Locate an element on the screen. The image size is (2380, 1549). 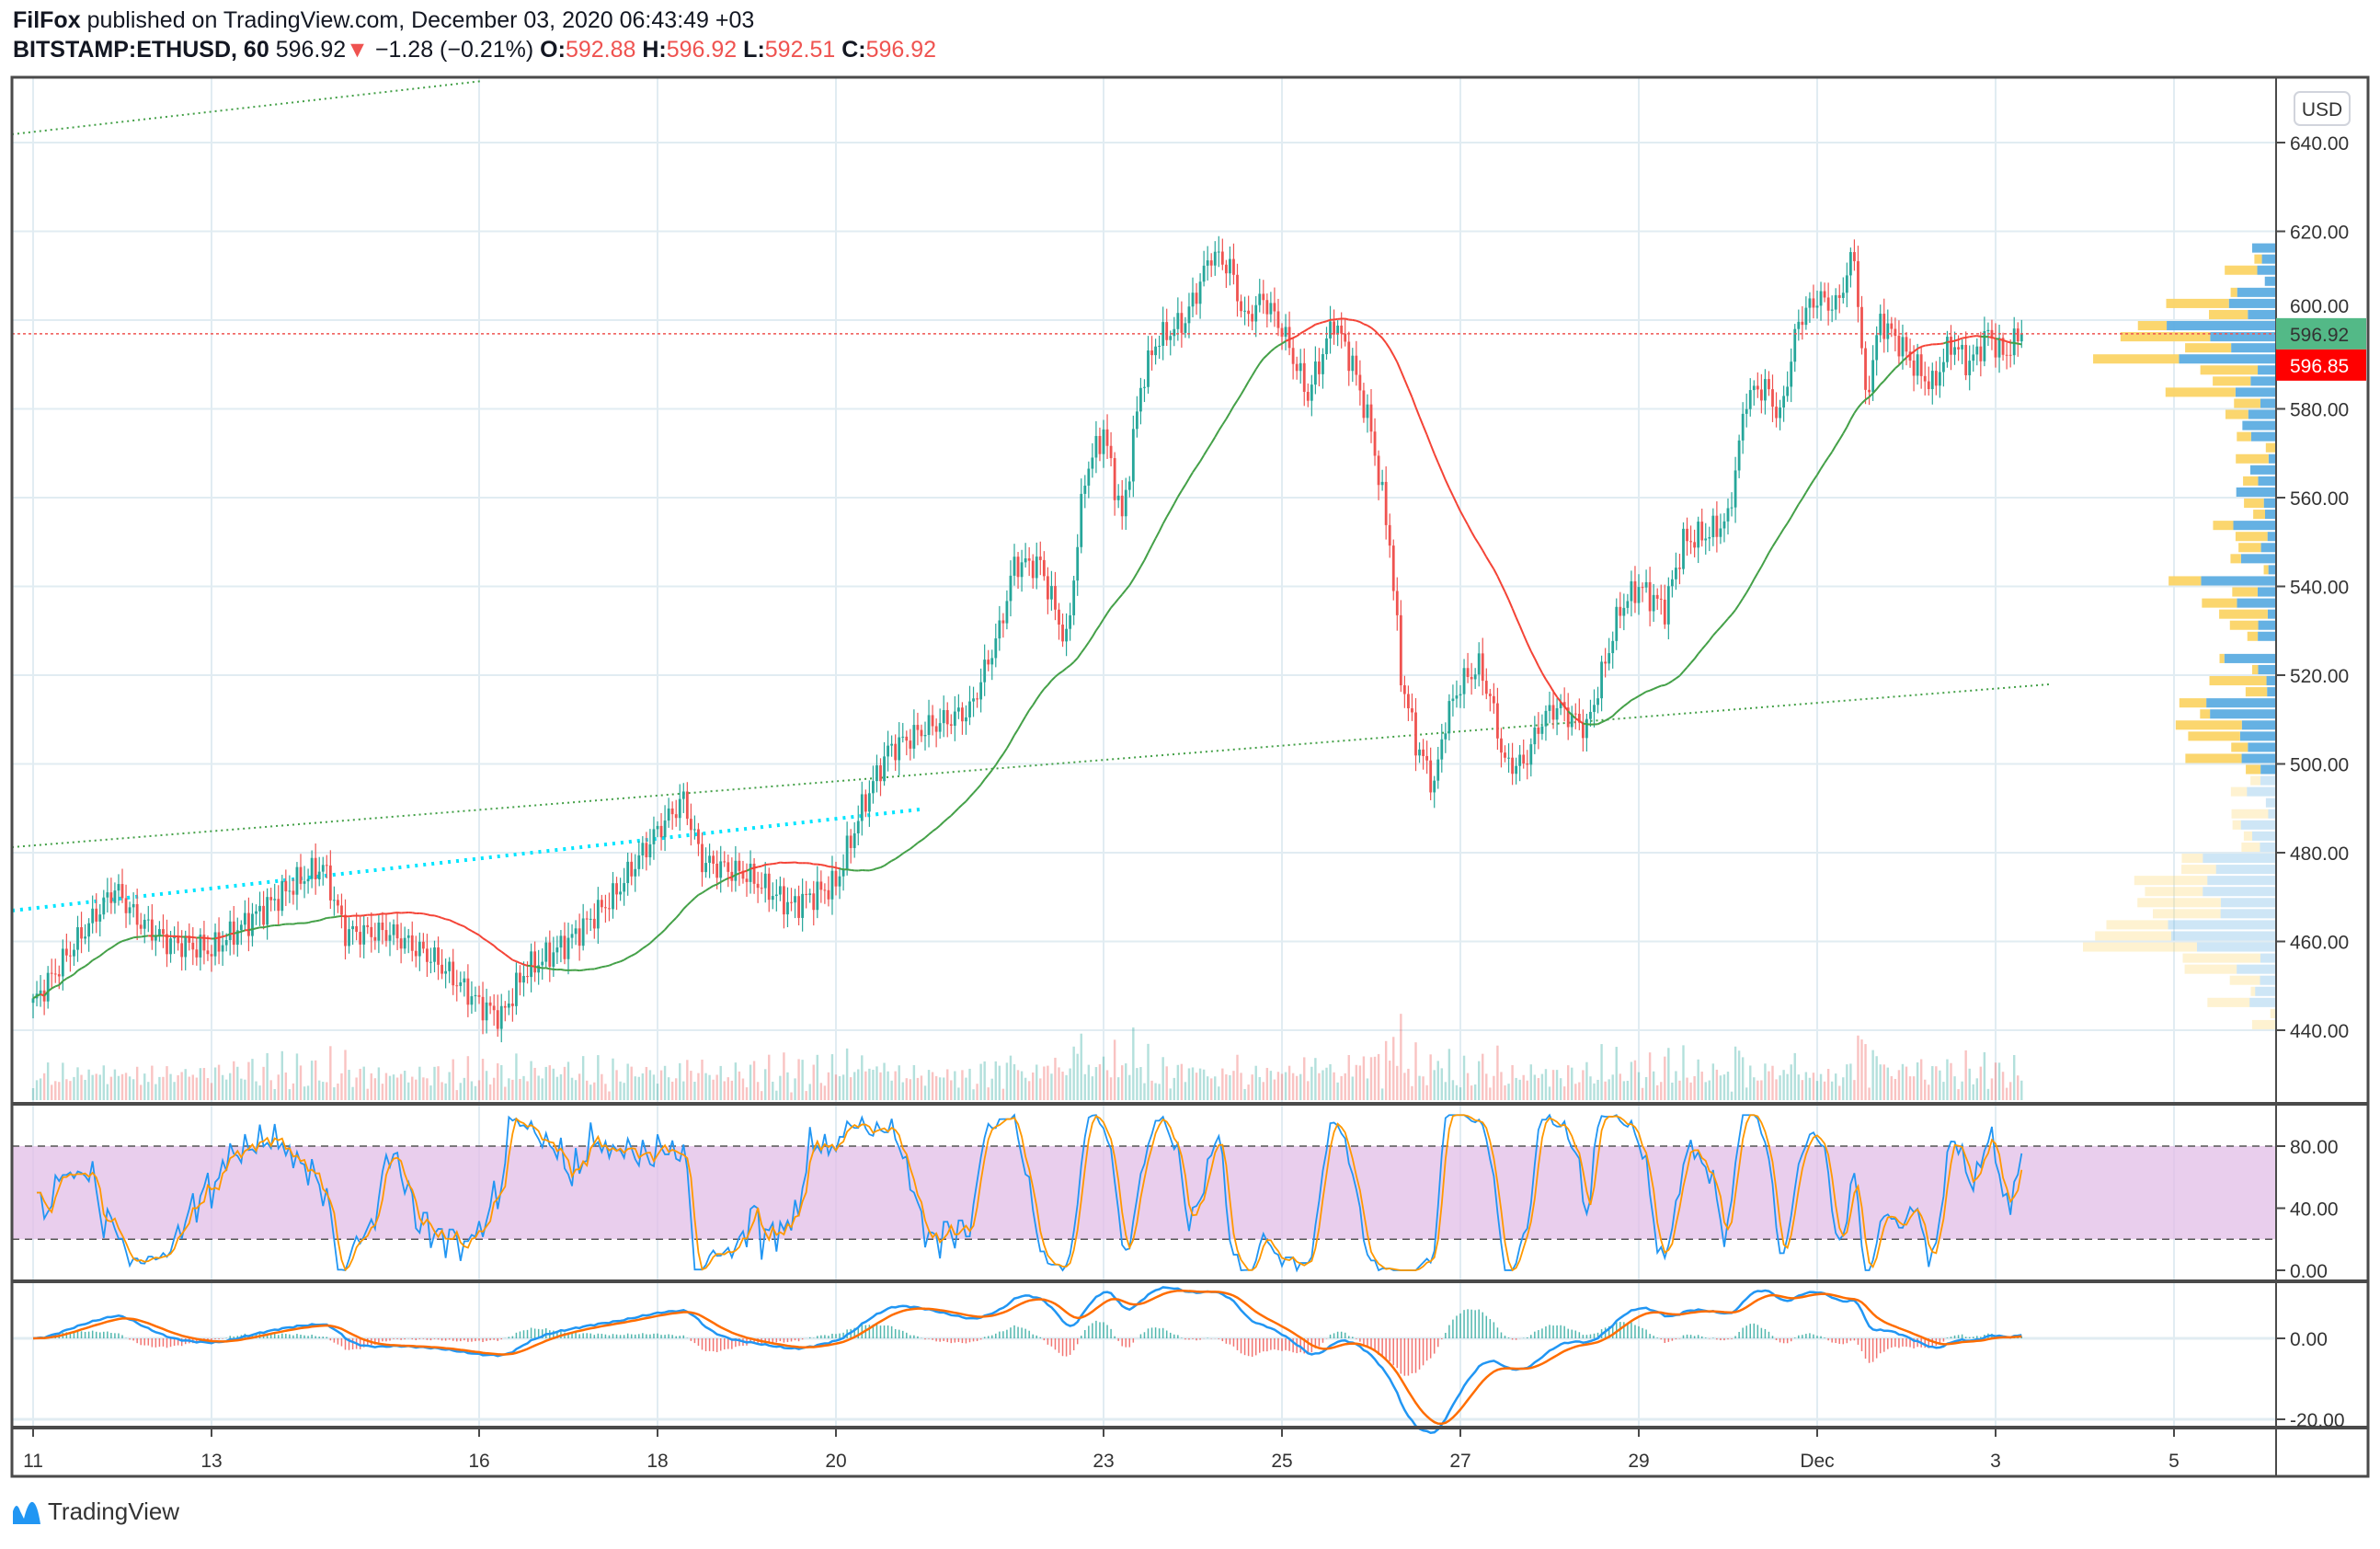
upper-trend-line is located at coordinates (247, 108).